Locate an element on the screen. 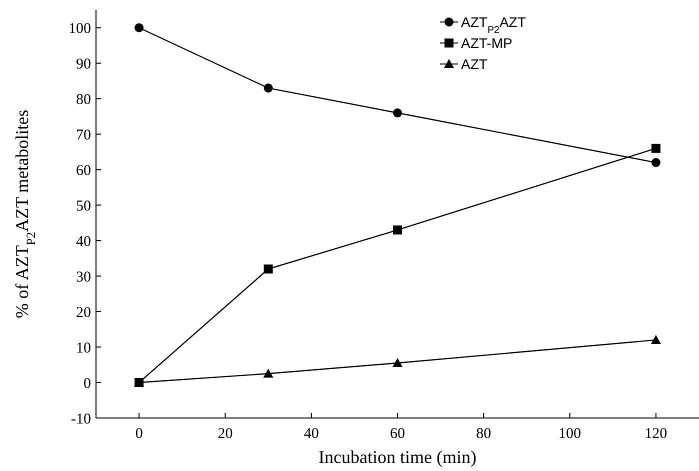  y-tick-label: 90 is located at coordinates (83, 64).